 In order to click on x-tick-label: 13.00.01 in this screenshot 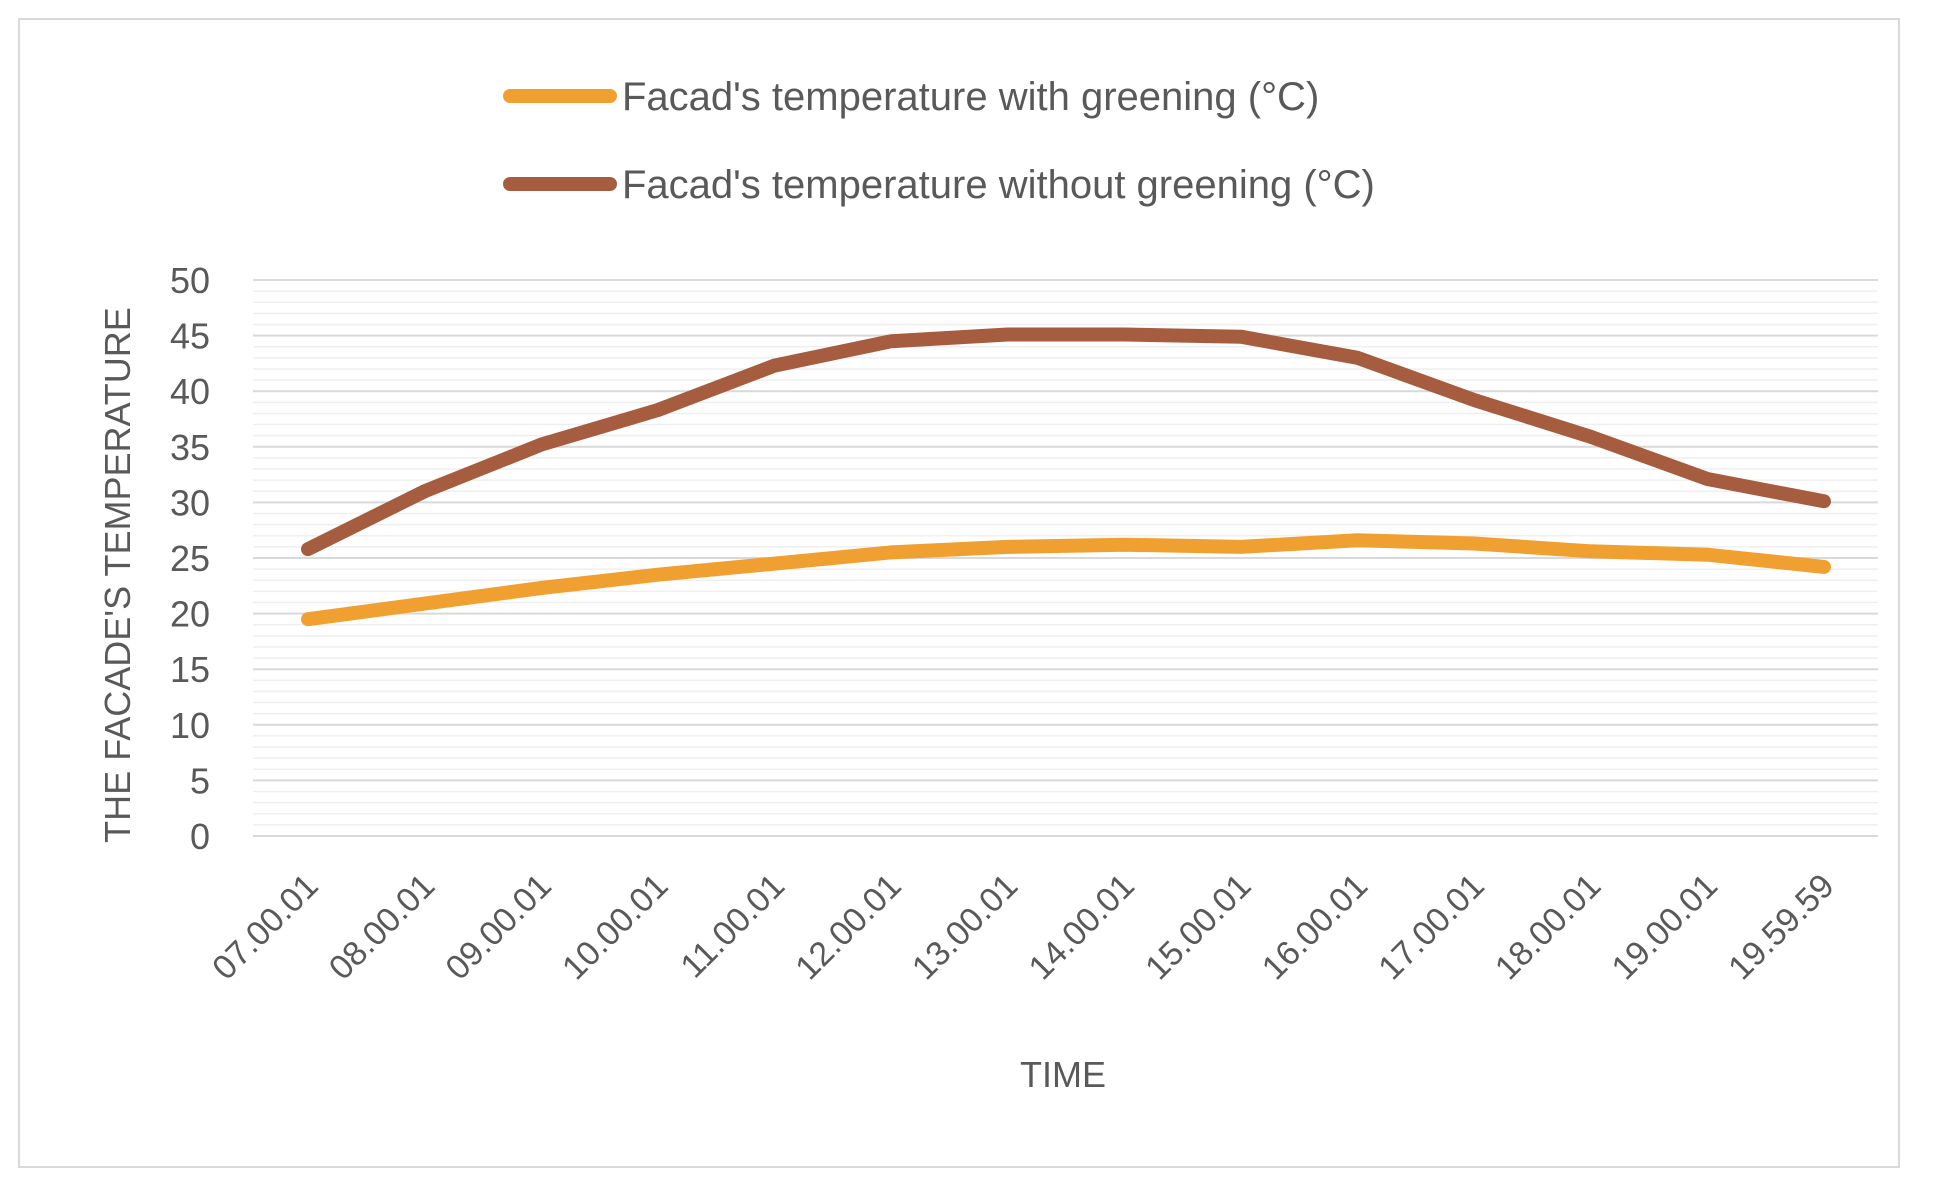, I will do `click(965, 927)`.